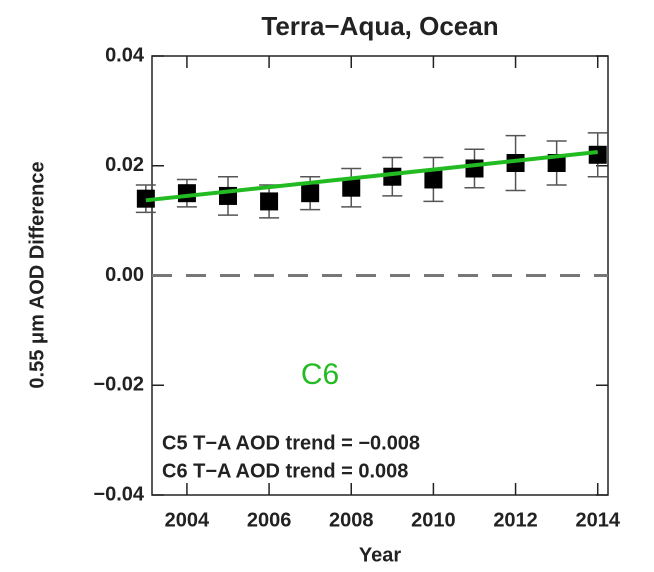 The image size is (654, 572). Describe the element at coordinates (379, 26) in the screenshot. I see `chart-title: Terra−Aqua, Ocean` at that location.